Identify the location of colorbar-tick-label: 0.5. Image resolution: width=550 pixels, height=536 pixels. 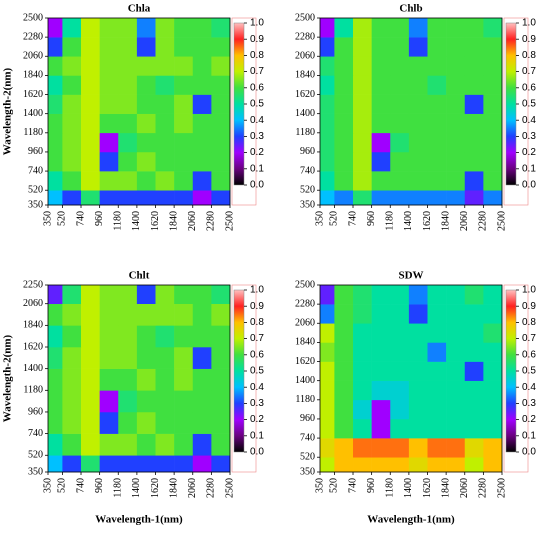
(257, 104).